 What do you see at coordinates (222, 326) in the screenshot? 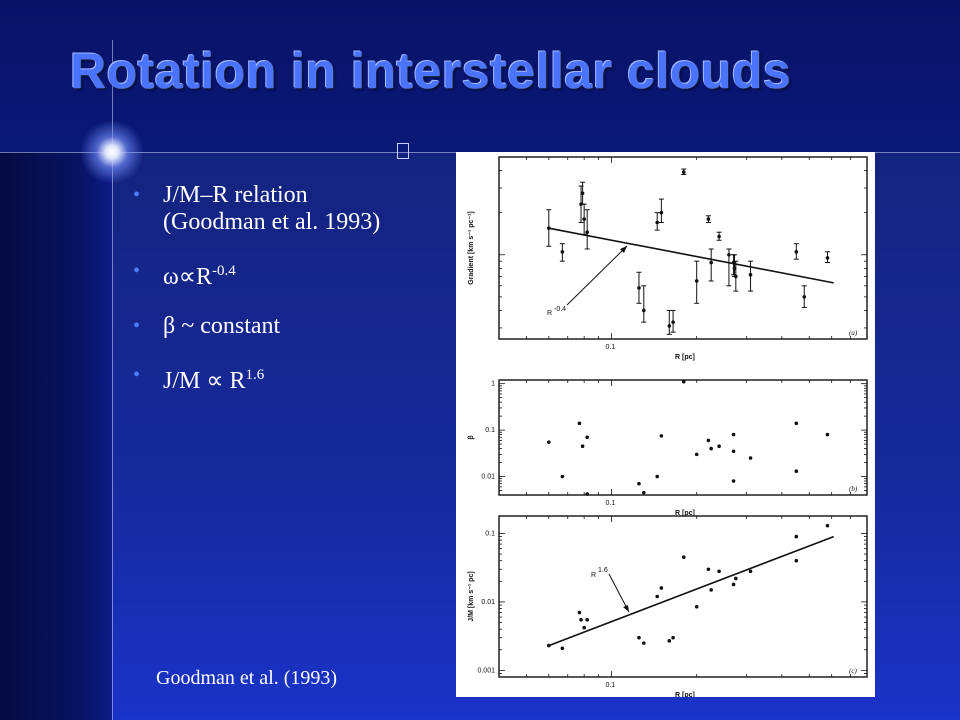
I see `bullet-text: β ~ constant` at bounding box center [222, 326].